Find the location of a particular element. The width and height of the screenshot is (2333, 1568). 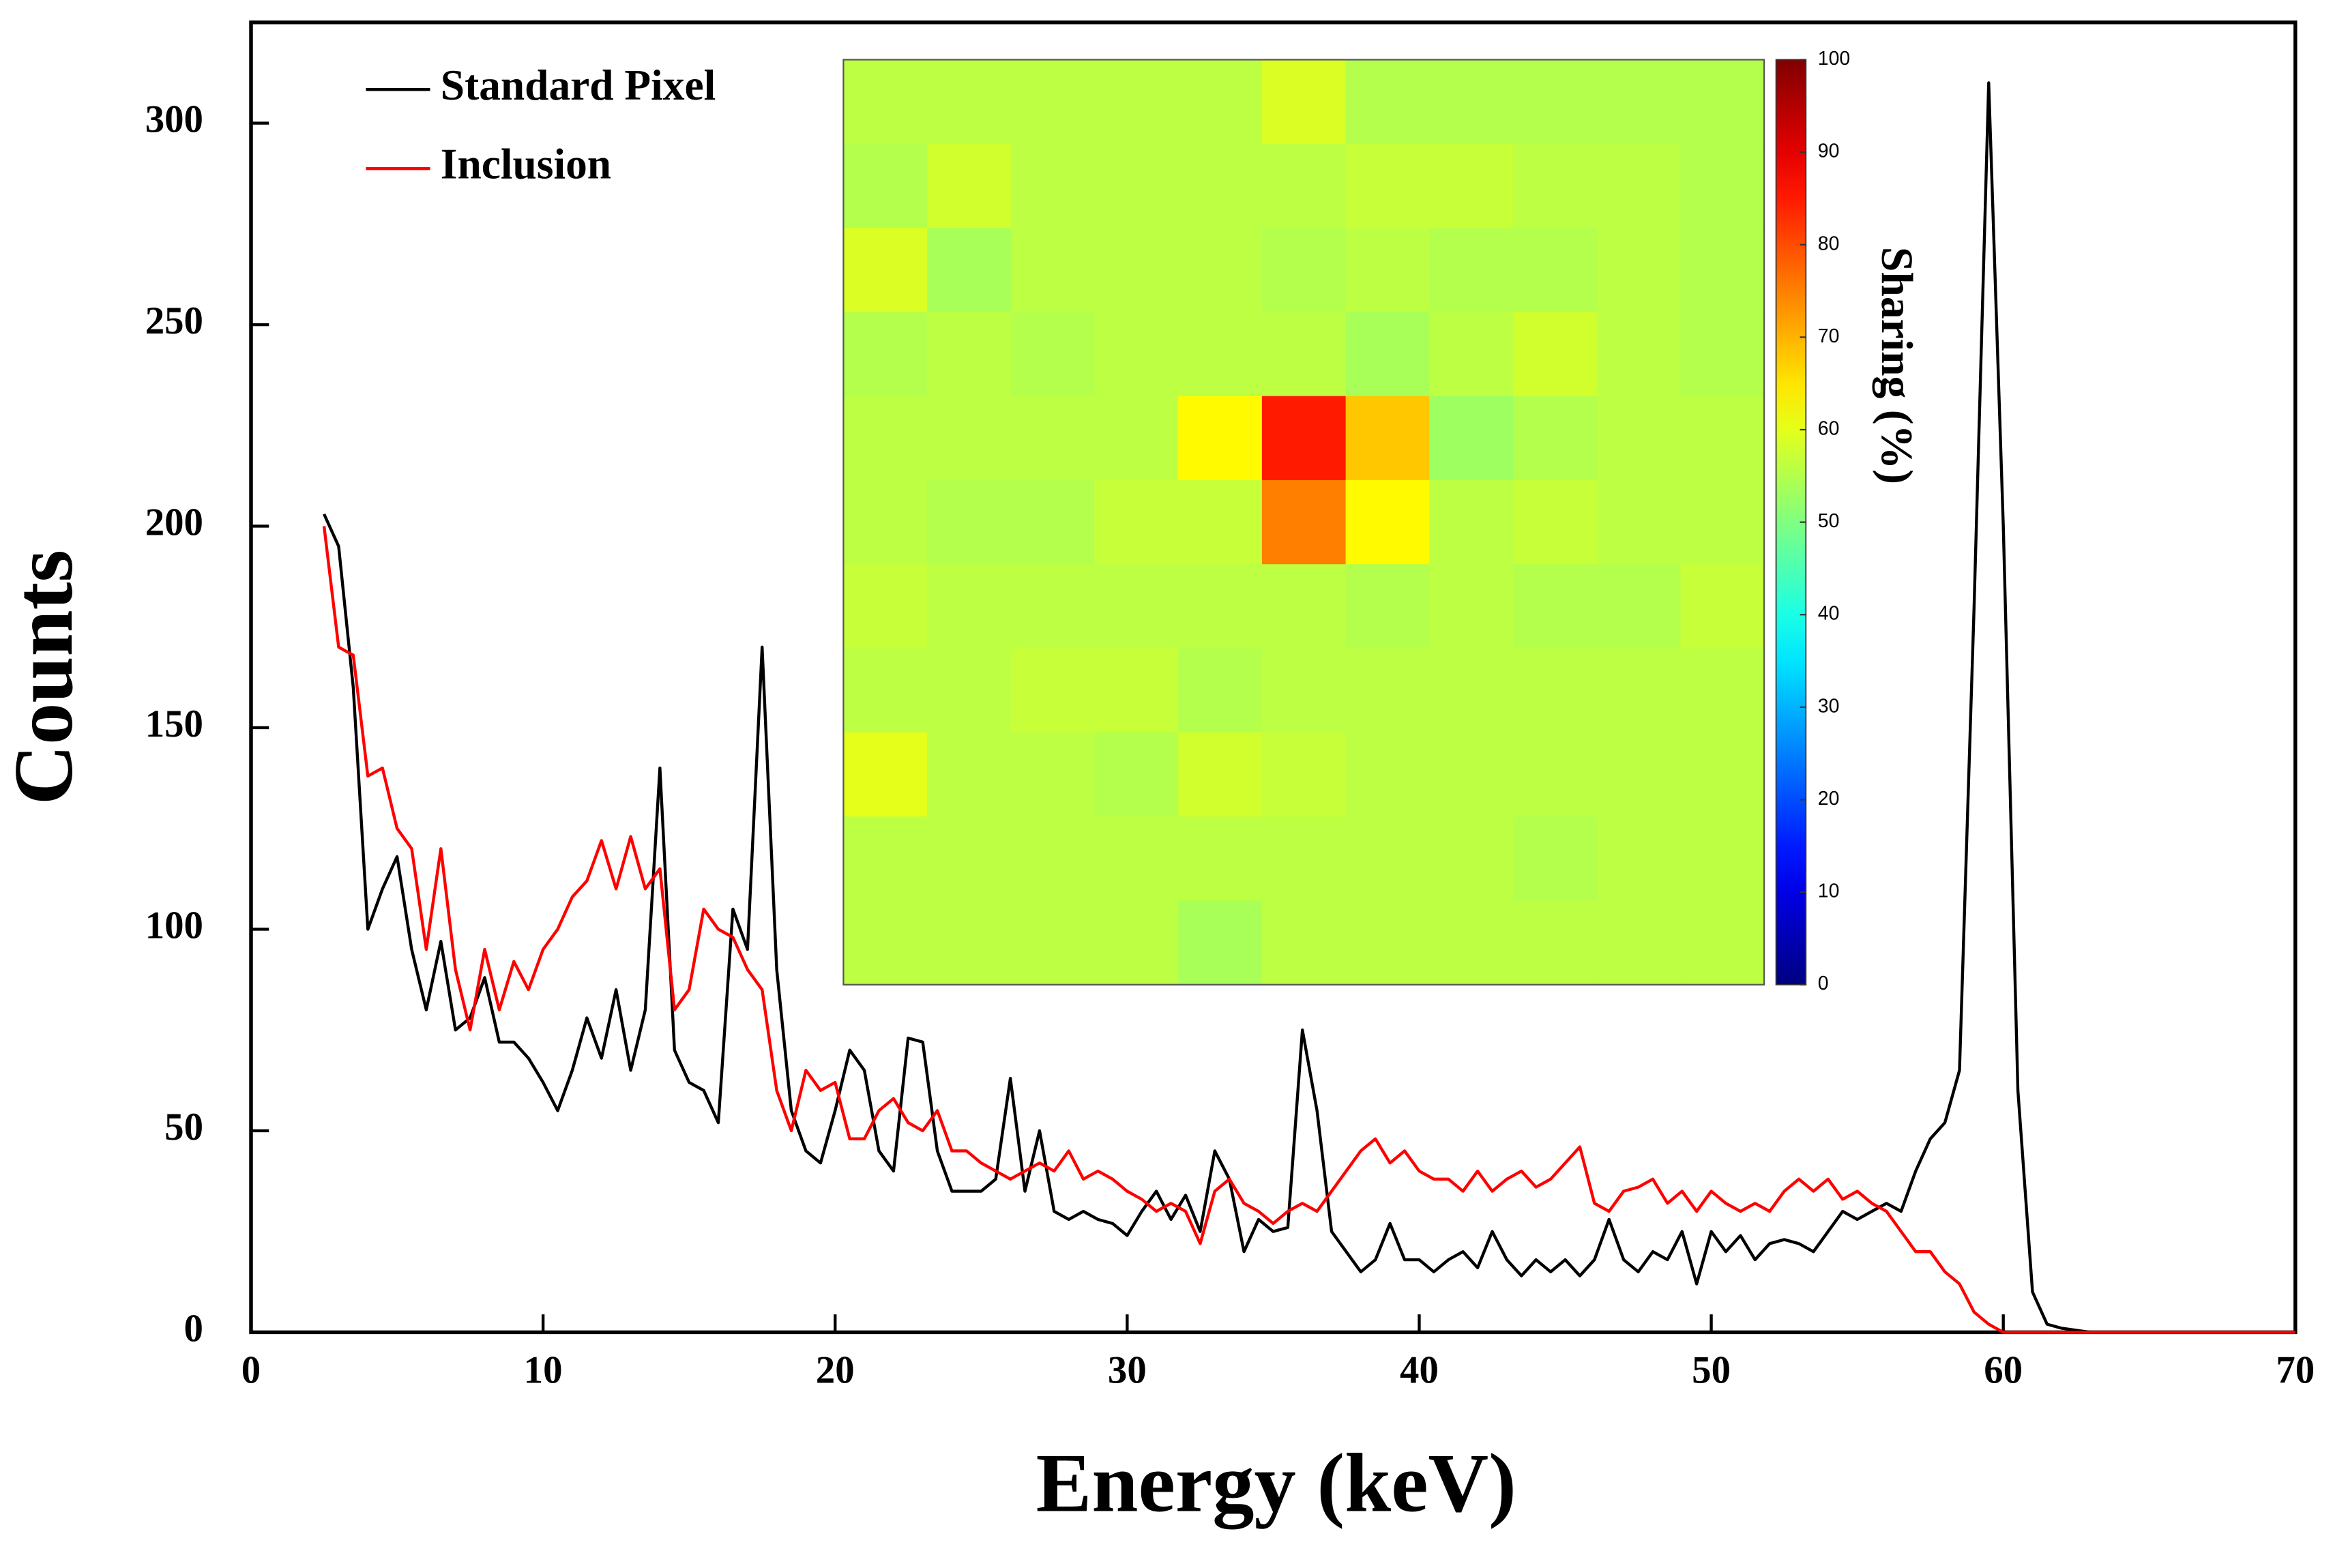

colorbar-tick-label: 90 is located at coordinates (1829, 151).